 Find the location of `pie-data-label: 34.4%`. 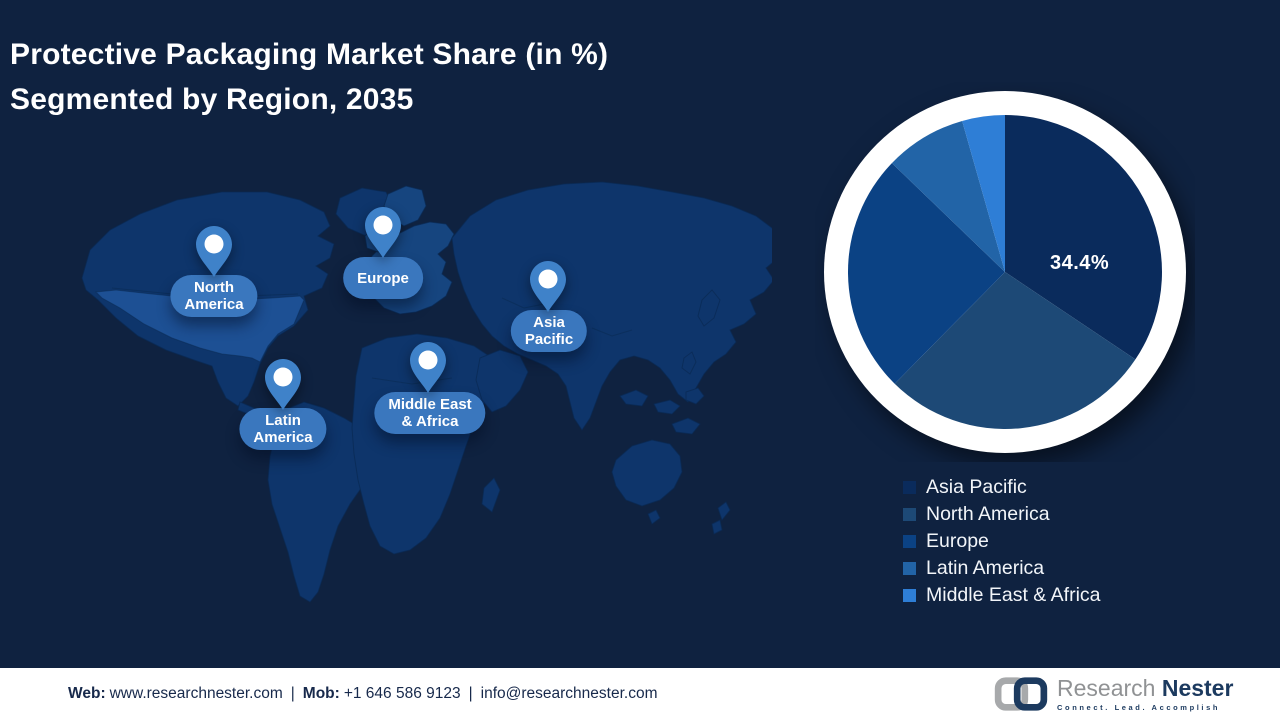

pie-data-label: 34.4% is located at coordinates (1080, 263).